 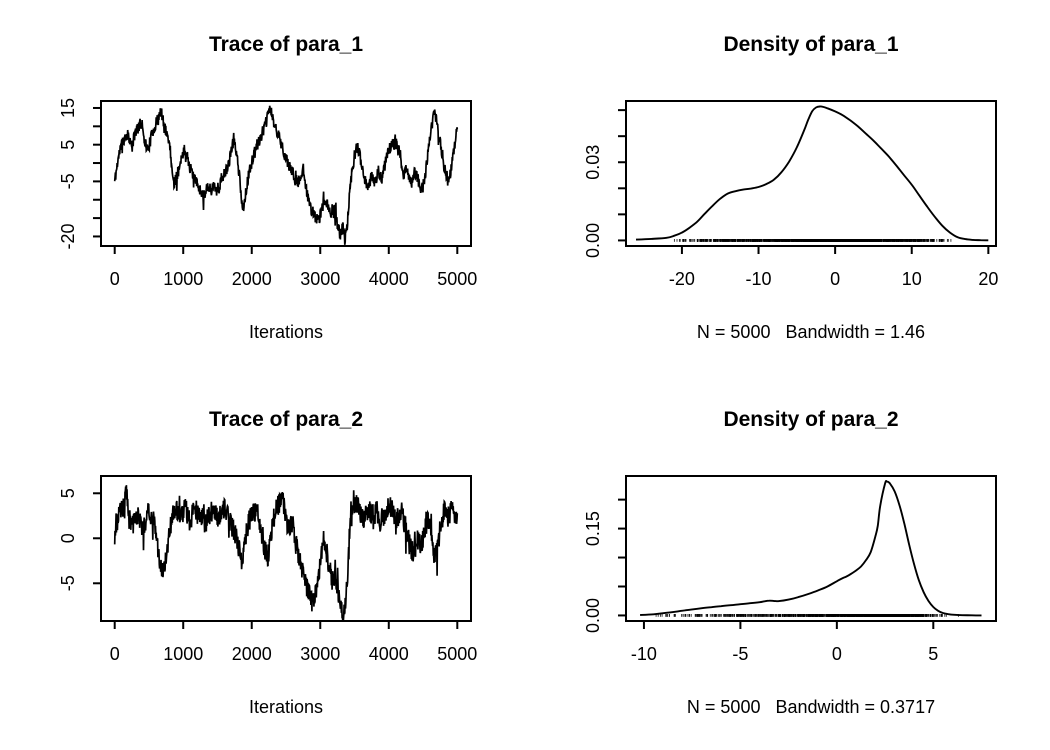 What do you see at coordinates (933, 654) in the screenshot?
I see `x-tick-label: 5` at bounding box center [933, 654].